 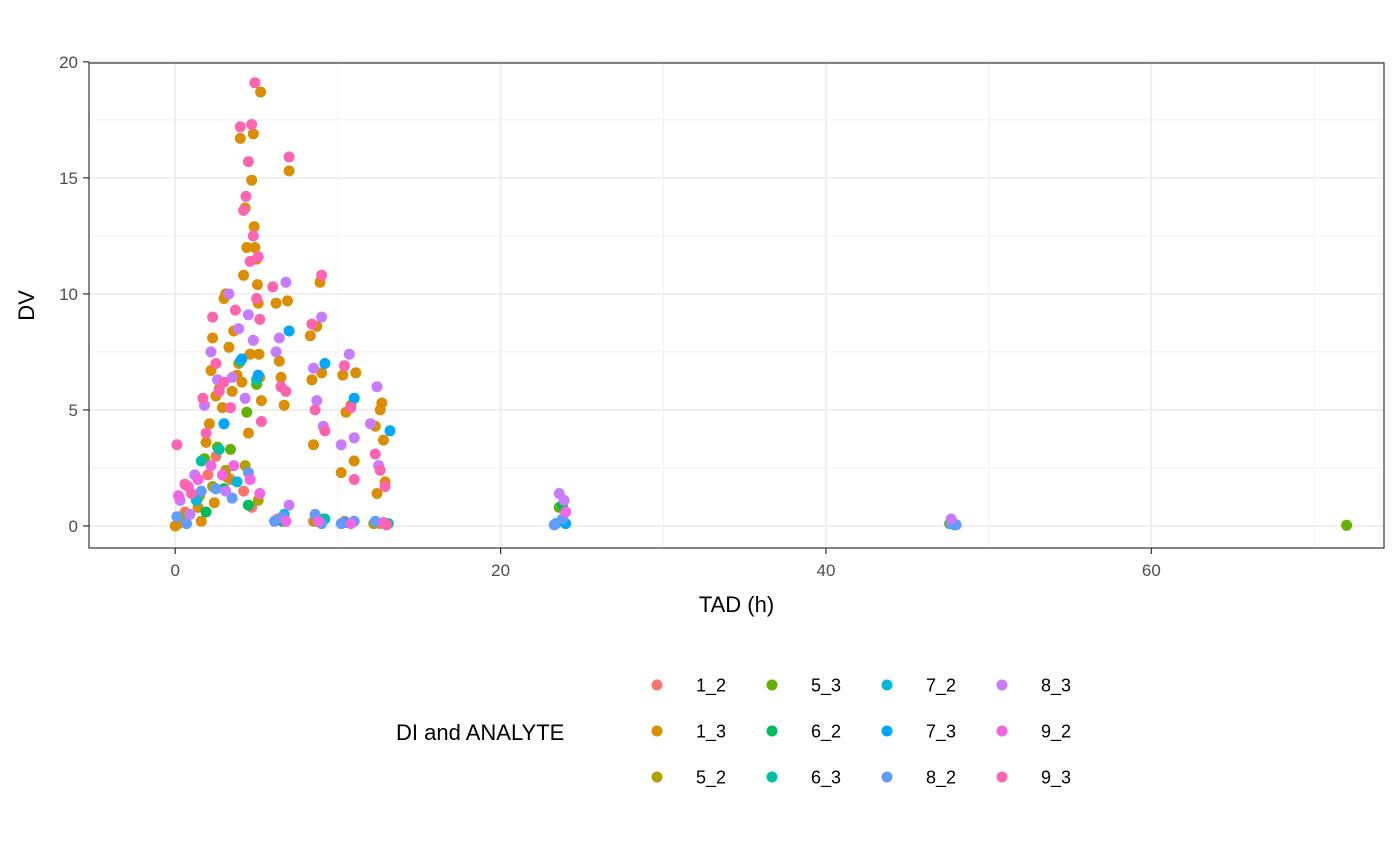 I want to click on legend-label-1_3: 1_3, so click(x=711, y=732).